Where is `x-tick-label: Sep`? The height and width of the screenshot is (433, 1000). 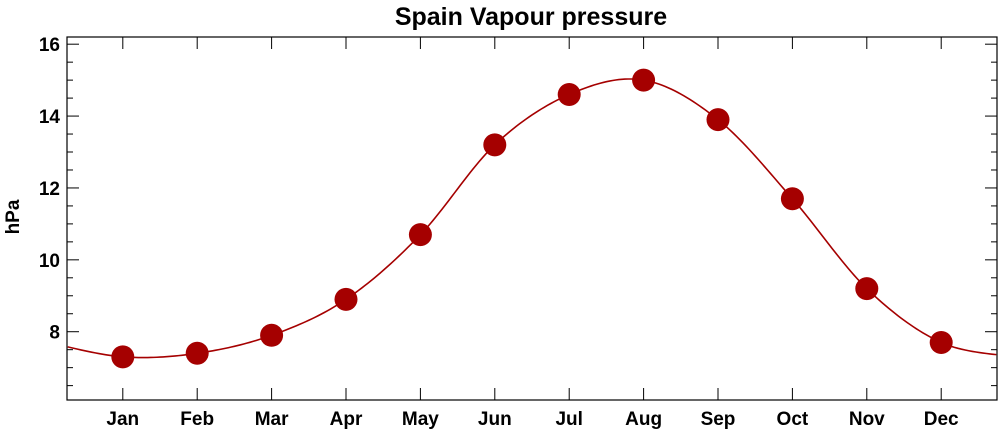
x-tick-label: Sep is located at coordinates (718, 419).